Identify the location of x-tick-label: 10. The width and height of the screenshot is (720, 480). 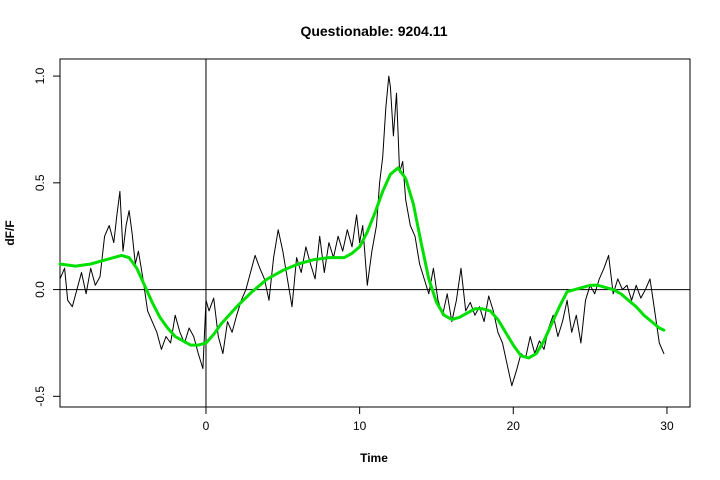
(360, 426).